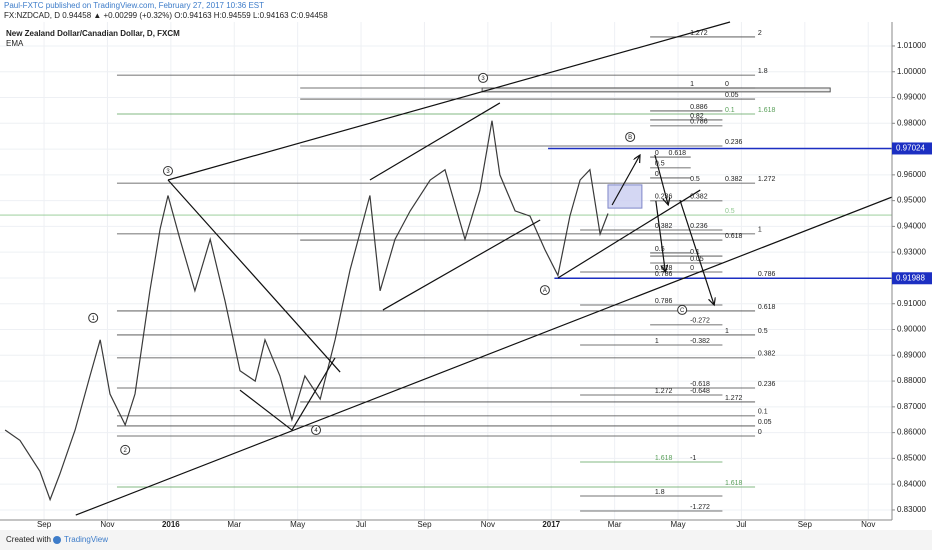 The height and width of the screenshot is (550, 932). What do you see at coordinates (15, 43) in the screenshot?
I see `indicator: EMA` at bounding box center [15, 43].